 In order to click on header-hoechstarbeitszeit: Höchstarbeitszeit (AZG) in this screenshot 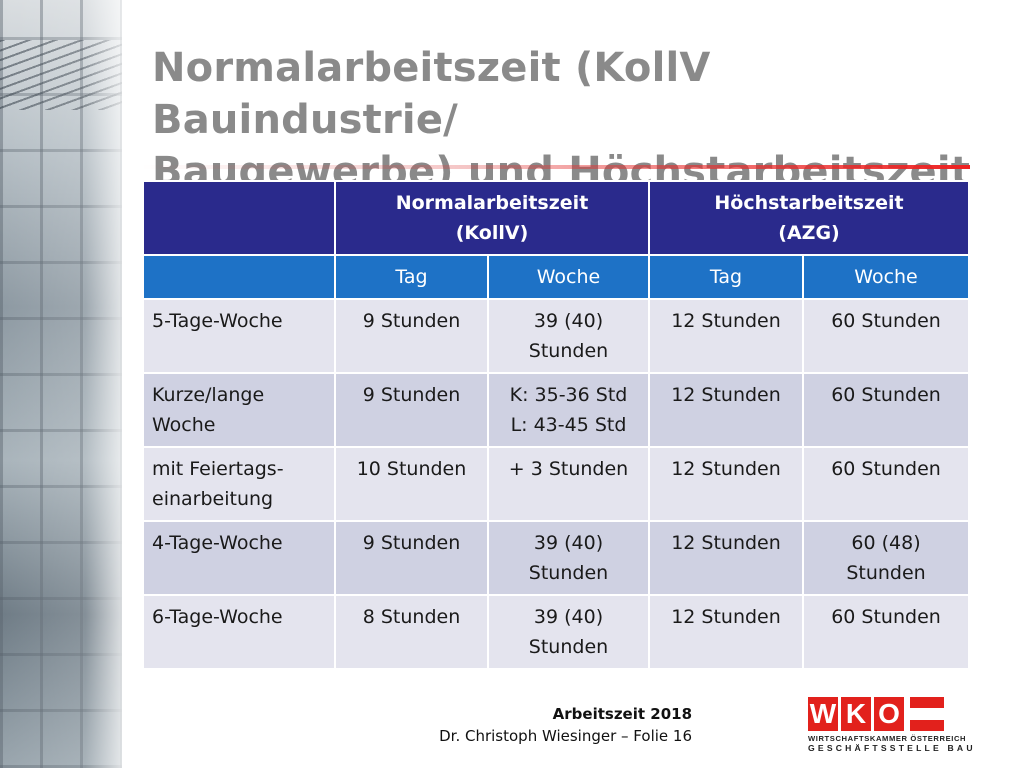, I will do `click(809, 218)`.